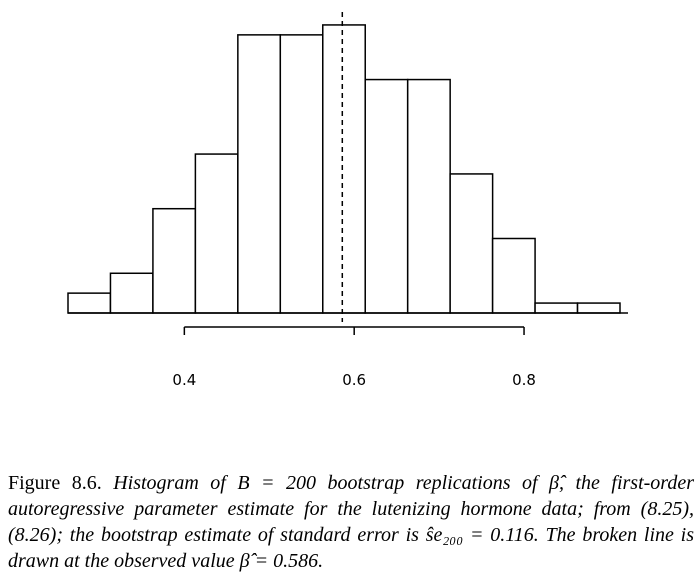 The image size is (700, 579). Describe the element at coordinates (524, 380) in the screenshot. I see `x-tick-label: 0.8` at that location.